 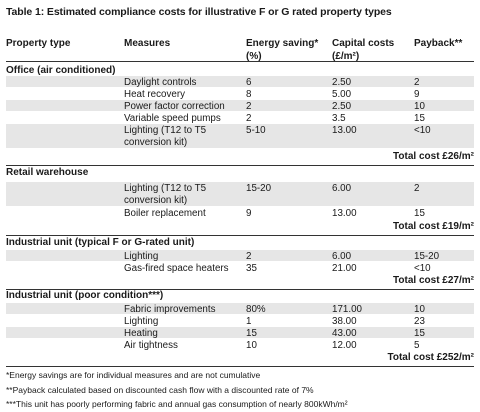 I want to click on measure-cell: Fabric improvements, so click(x=170, y=309).